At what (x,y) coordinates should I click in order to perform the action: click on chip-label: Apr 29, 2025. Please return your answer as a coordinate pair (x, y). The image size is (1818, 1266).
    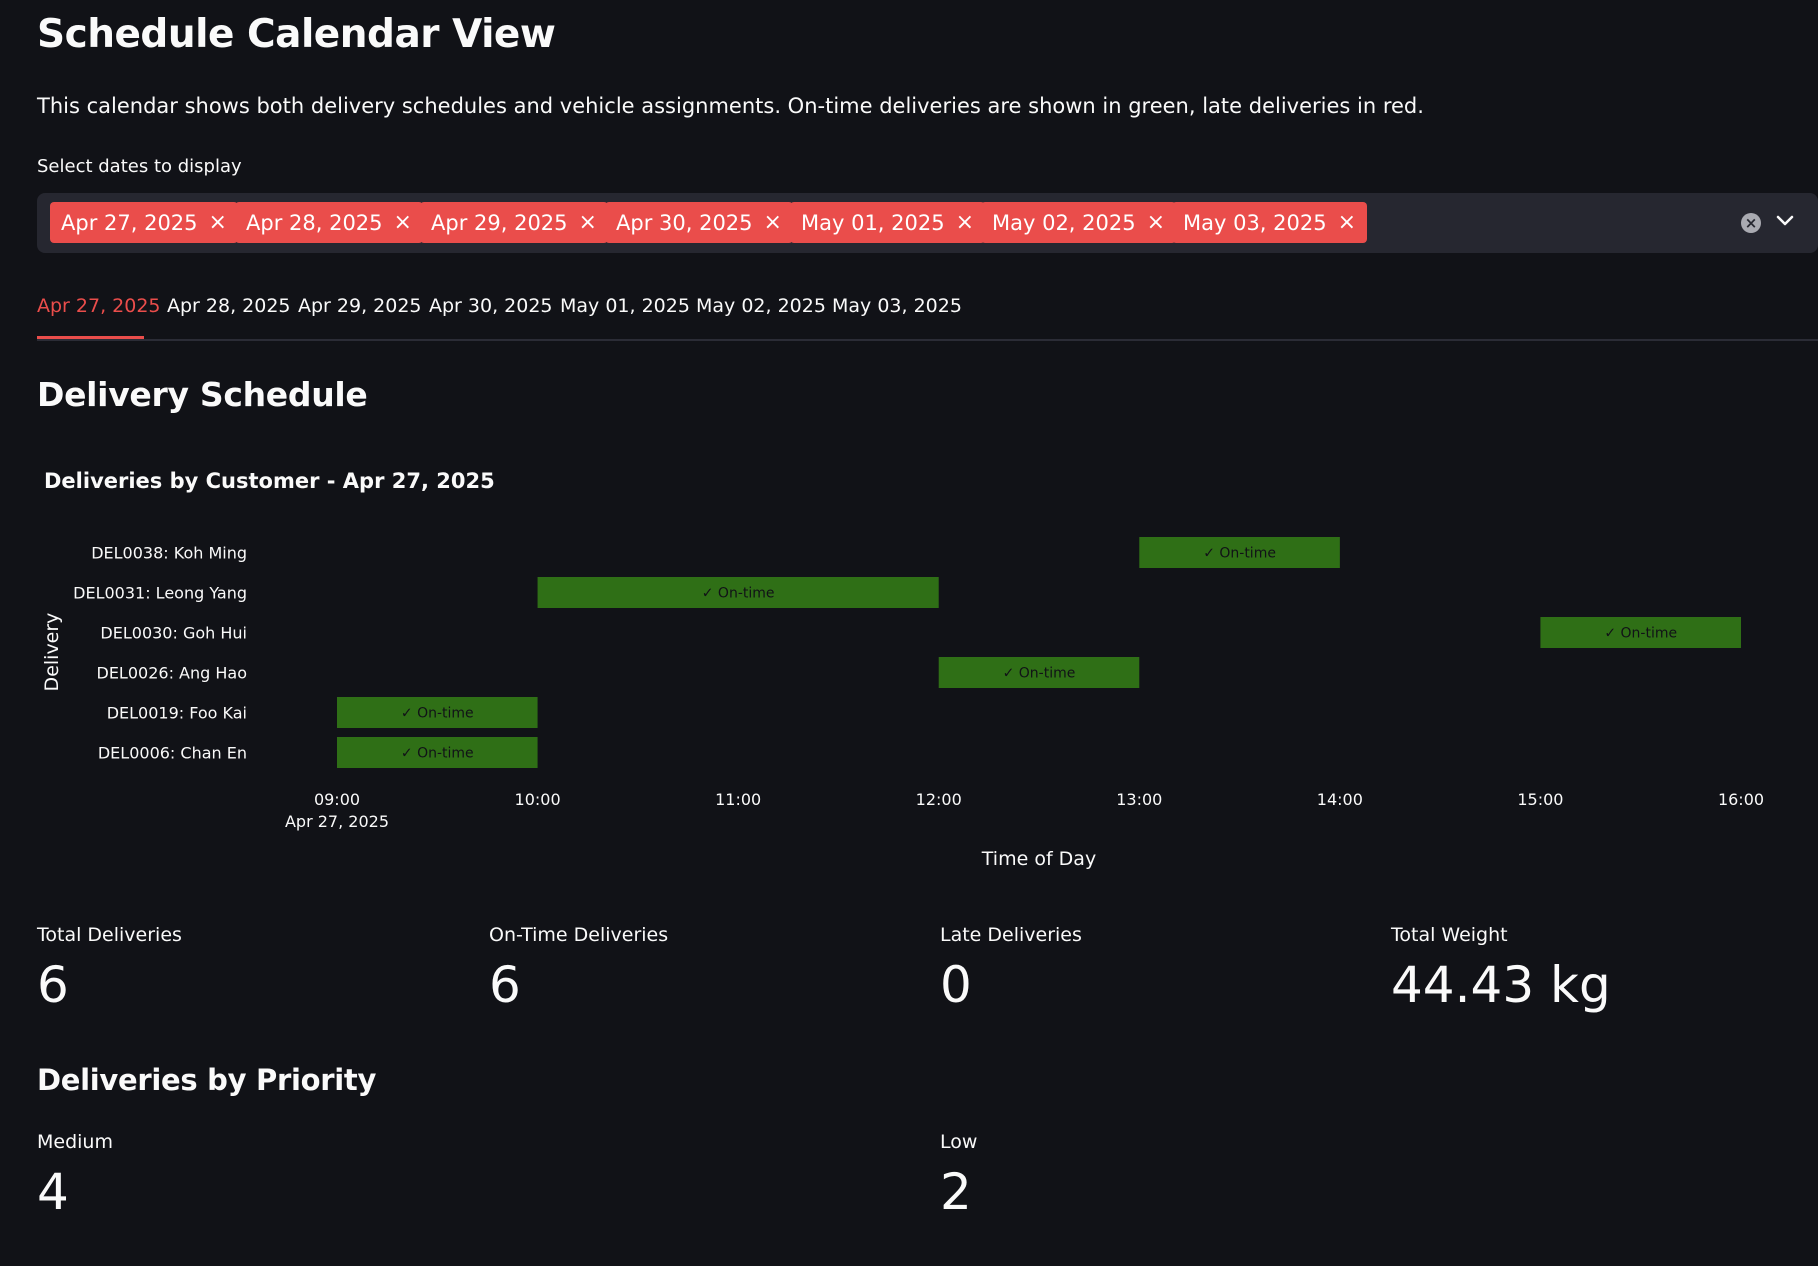
    Looking at the image, I should click on (499, 222).